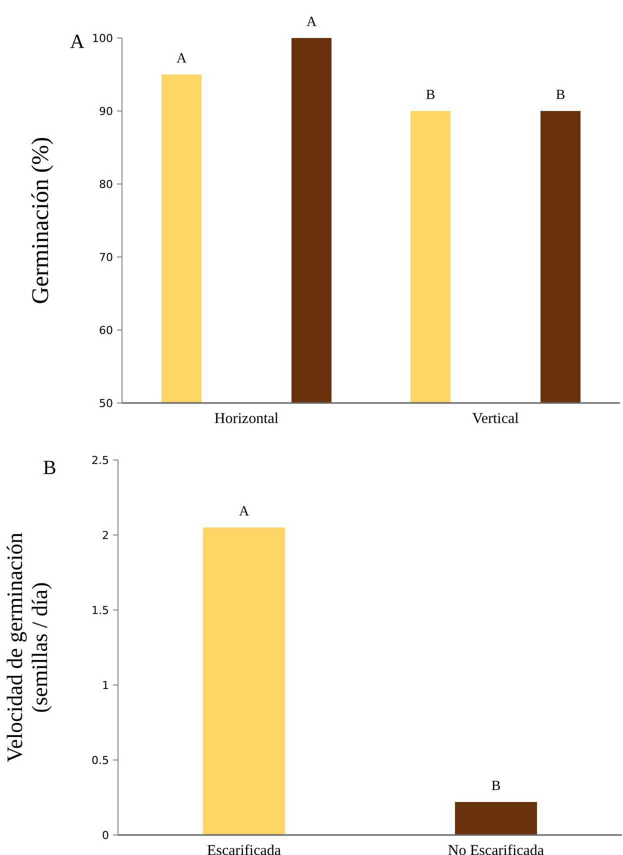 Image resolution: width=623 pixels, height=855 pixels. I want to click on y-tick-label: 90, so click(106, 111).